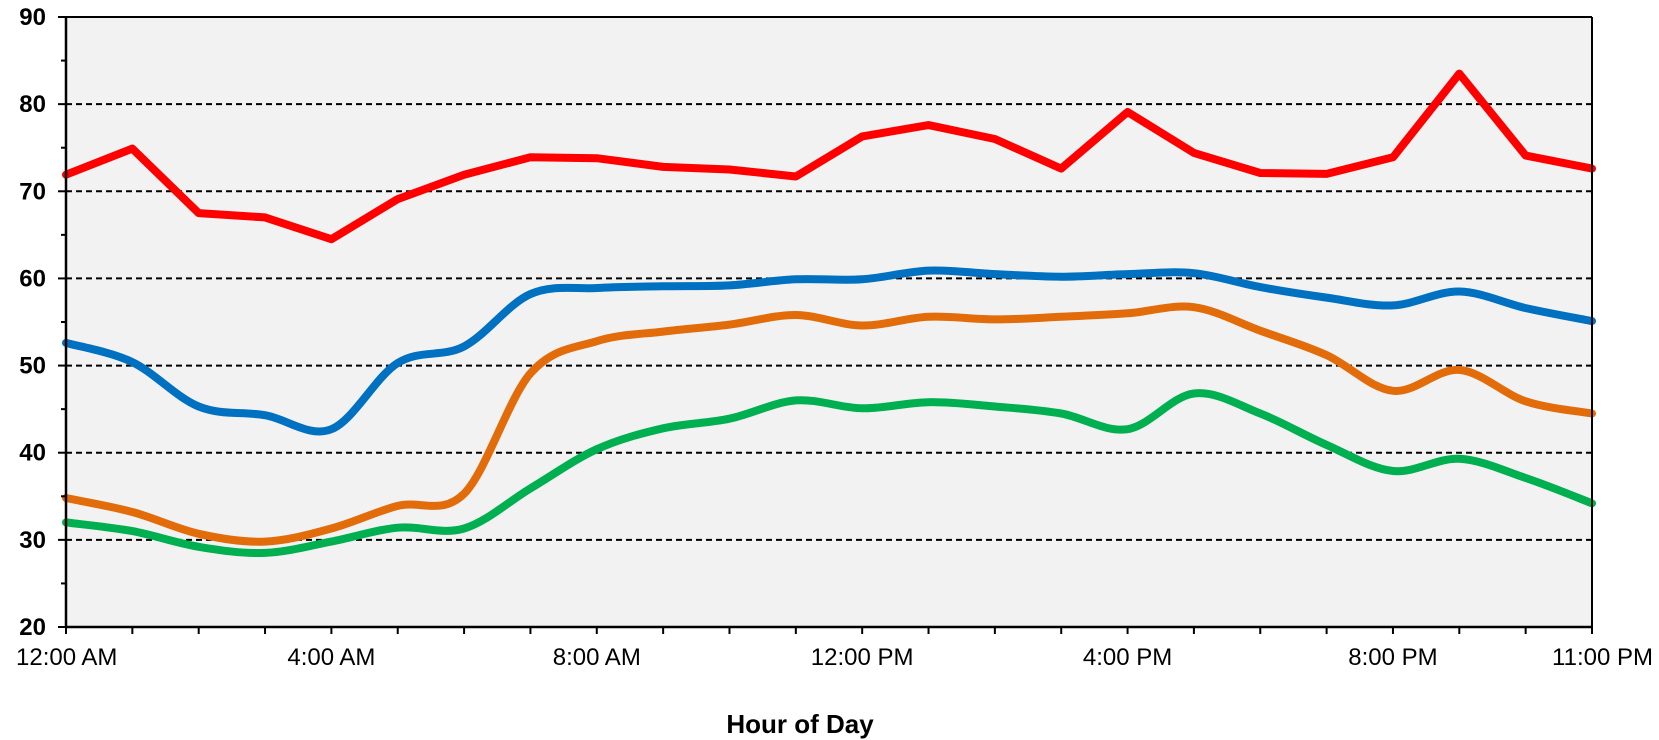  What do you see at coordinates (32, 322) in the screenshot?
I see `y-tick-labels: 20 30 40 50 60 70 80 90` at bounding box center [32, 322].